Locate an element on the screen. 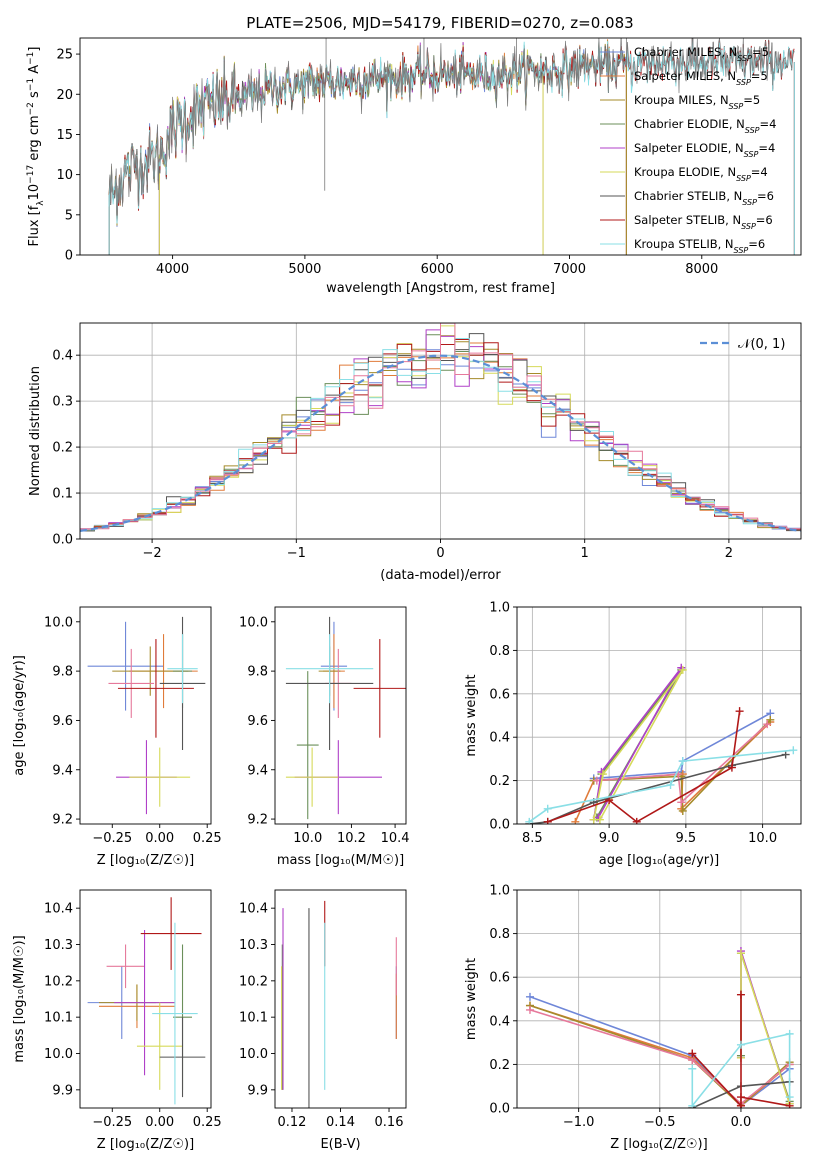  y-tick-label: 10.0 is located at coordinates (58, 622).